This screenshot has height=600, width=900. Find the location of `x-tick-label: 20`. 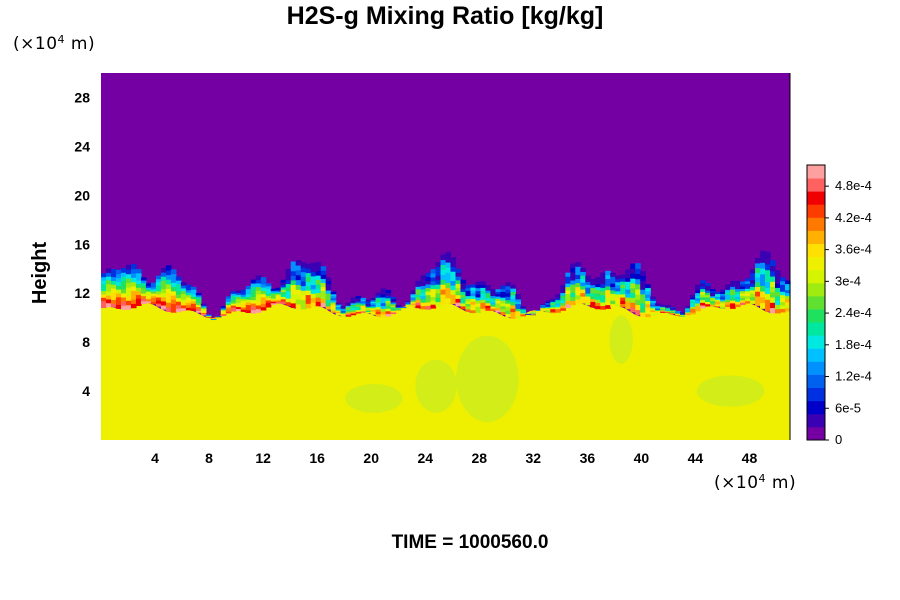

x-tick-label: 20 is located at coordinates (371, 458).